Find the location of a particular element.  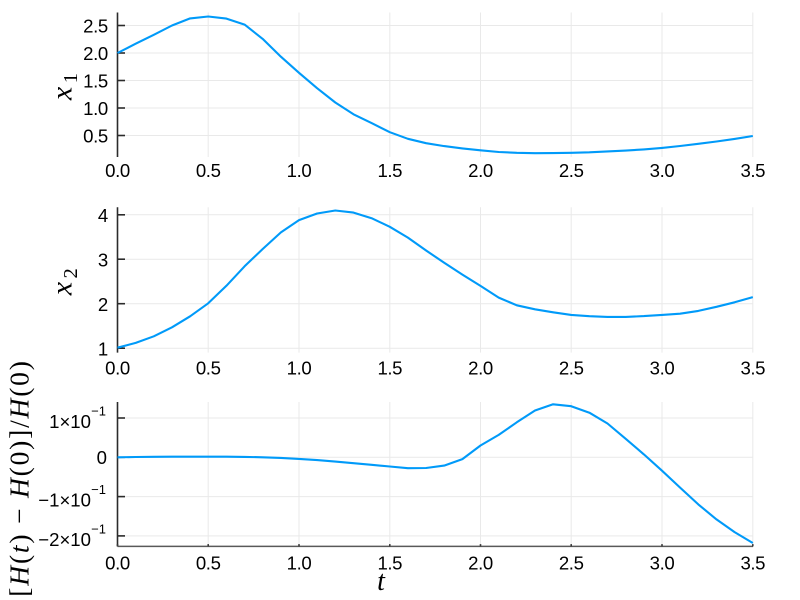

svg-text: −2×10 is located at coordinates (64, 539).